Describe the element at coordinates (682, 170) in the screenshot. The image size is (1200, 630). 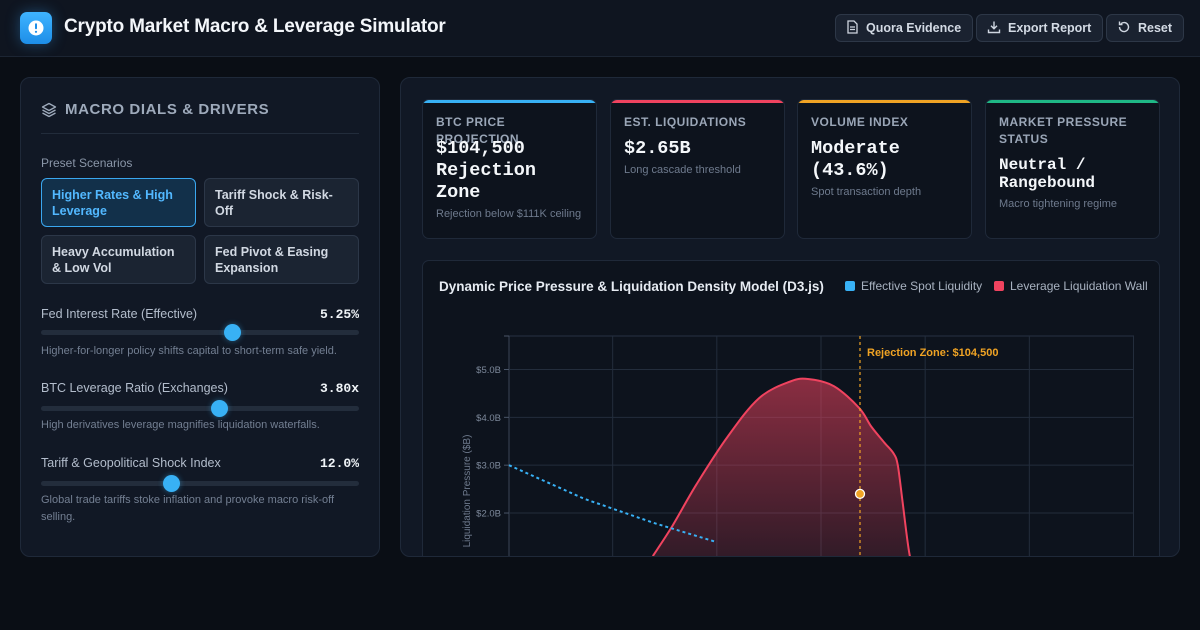
I see `kpi-subtext: Long cascade threshold` at that location.